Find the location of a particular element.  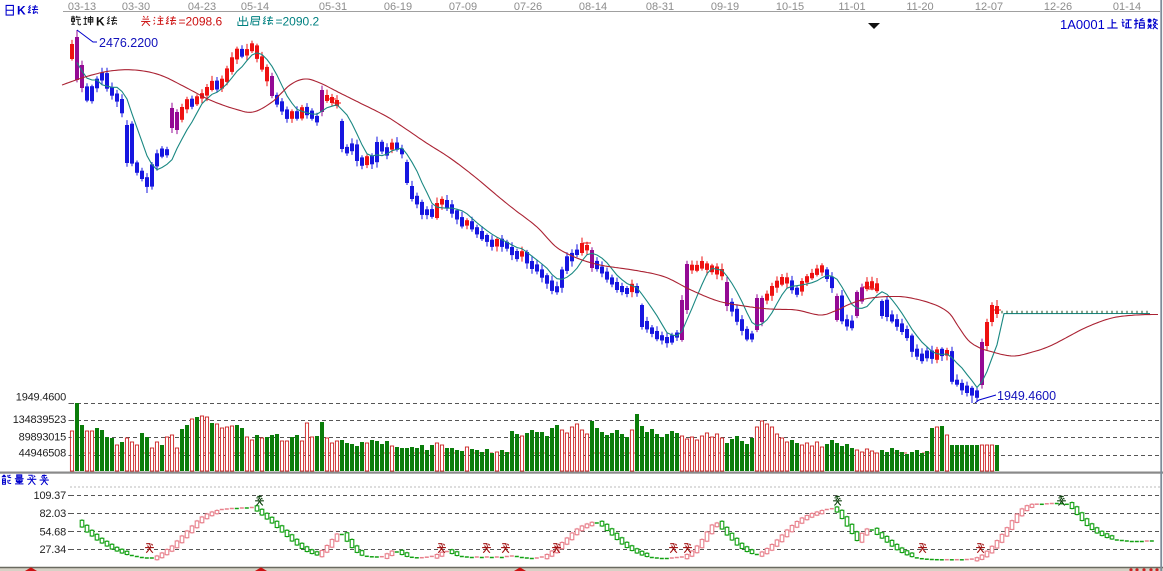

svg-text: 03-30 is located at coordinates (136, 7).